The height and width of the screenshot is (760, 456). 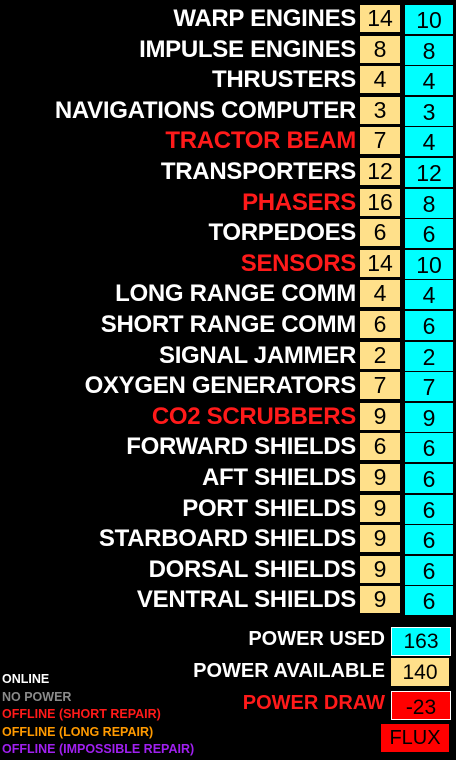 What do you see at coordinates (380, 202) in the screenshot?
I see `required-power: 16` at bounding box center [380, 202].